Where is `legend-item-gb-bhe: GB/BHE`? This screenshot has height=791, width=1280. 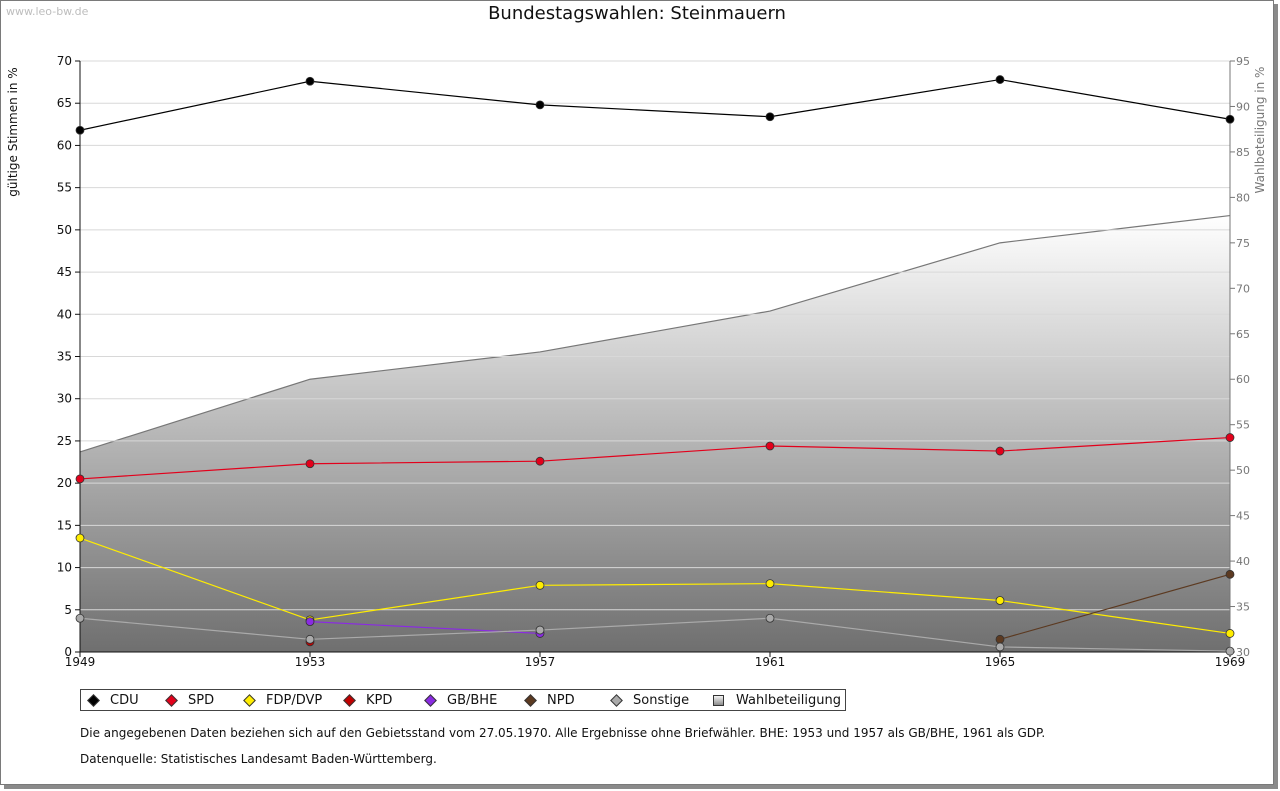
legend-item-gb-bhe: GB/BHE is located at coordinates (461, 700).